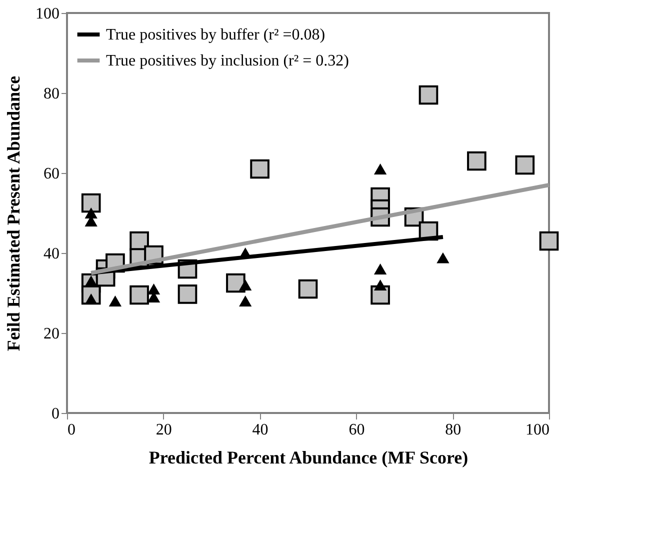 This screenshot has width=648, height=554. I want to click on x-tick-label: 60, so click(356, 430).